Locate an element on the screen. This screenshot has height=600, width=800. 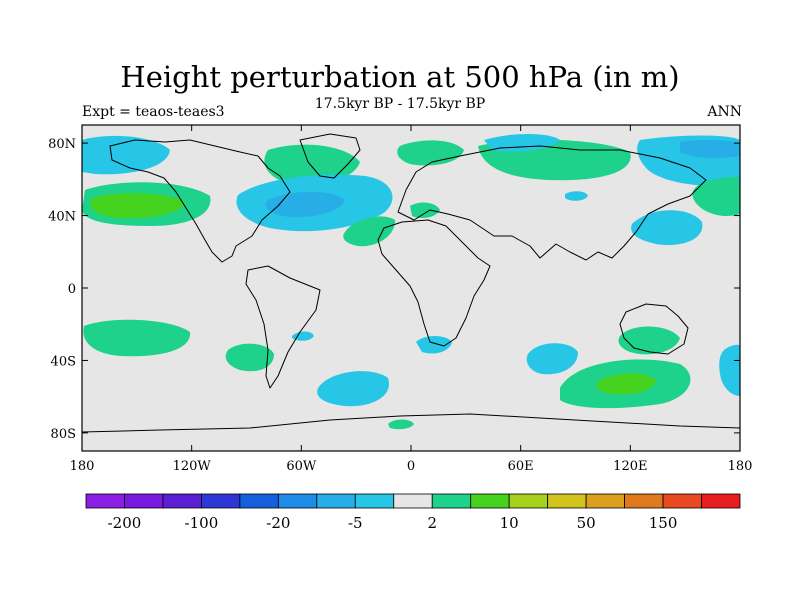
anomaly-pos-antarctic is located at coordinates (401, 424).